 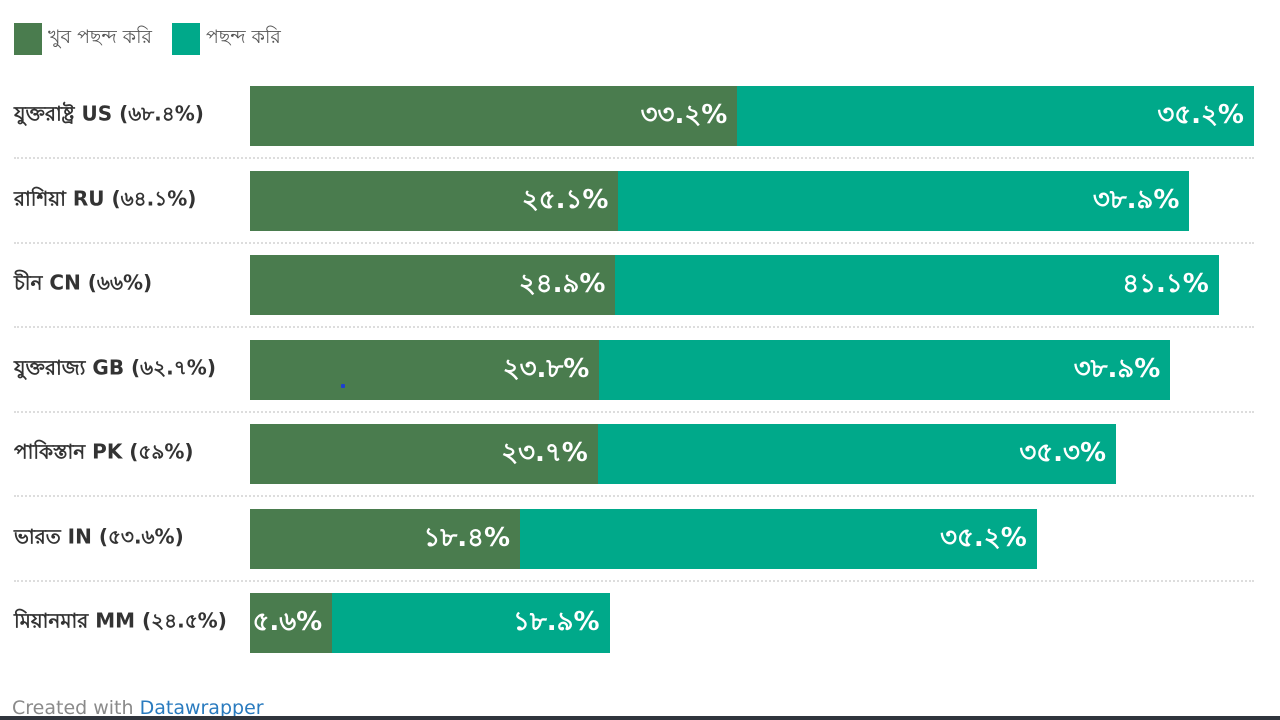 What do you see at coordinates (243, 37) in the screenshot?
I see `legend-label-like: পছন্দ করি` at bounding box center [243, 37].